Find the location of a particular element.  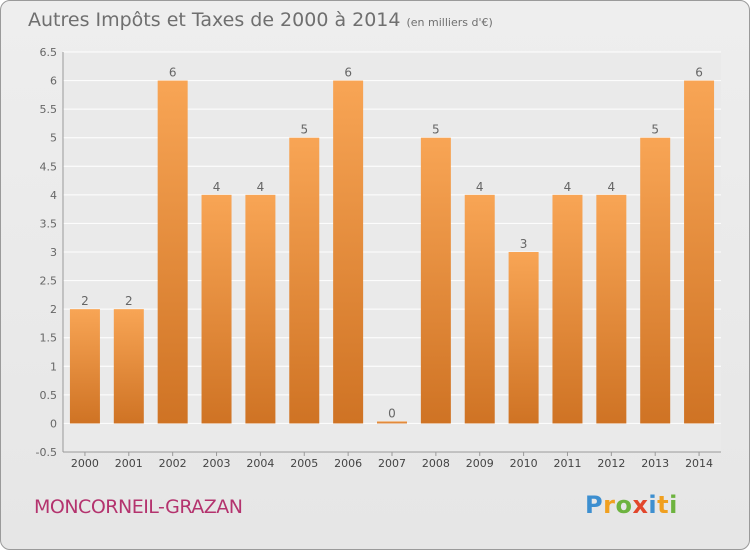

place-name: MONCORNEIL-GRAZAN is located at coordinates (138, 507).